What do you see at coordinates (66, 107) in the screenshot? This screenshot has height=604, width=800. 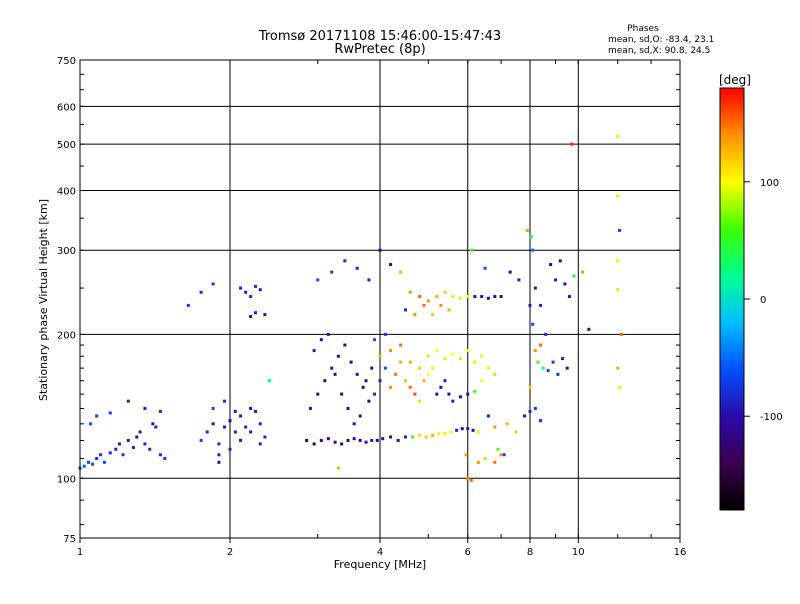 I see `y-tick-label: 600` at bounding box center [66, 107].